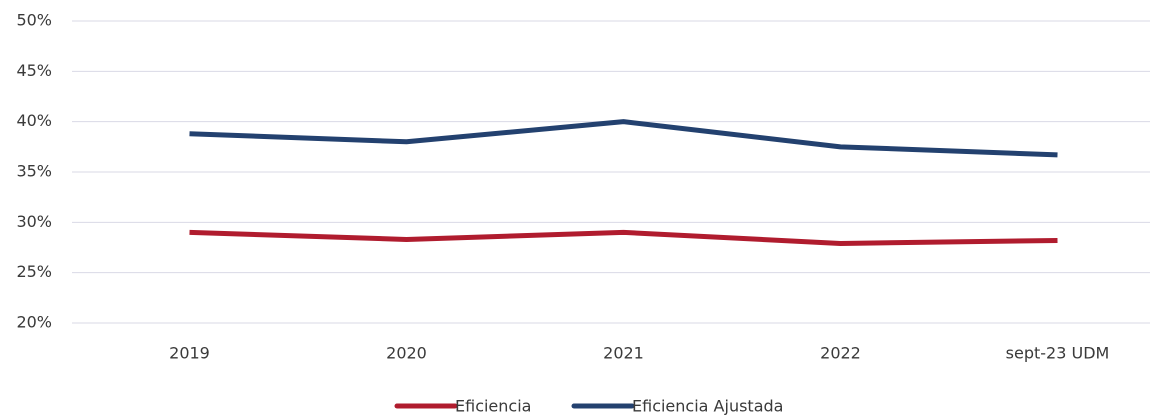 This screenshot has height=419, width=1167. Describe the element at coordinates (34, 322) in the screenshot. I see `y-tick-label: 20%` at that location.